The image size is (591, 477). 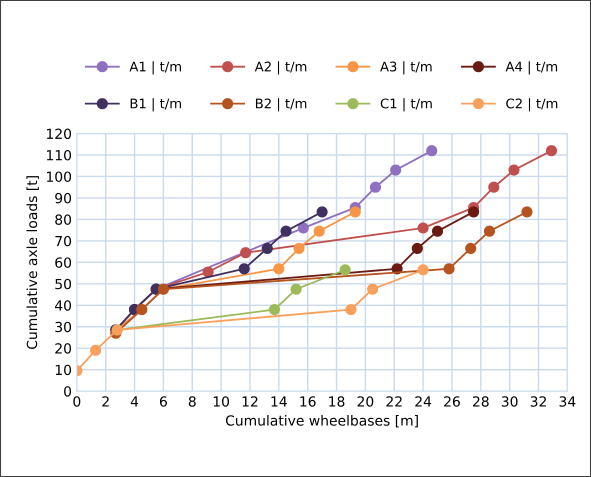 What do you see at coordinates (532, 67) in the screenshot?
I see `legend-label: A4 | t/m` at bounding box center [532, 67].